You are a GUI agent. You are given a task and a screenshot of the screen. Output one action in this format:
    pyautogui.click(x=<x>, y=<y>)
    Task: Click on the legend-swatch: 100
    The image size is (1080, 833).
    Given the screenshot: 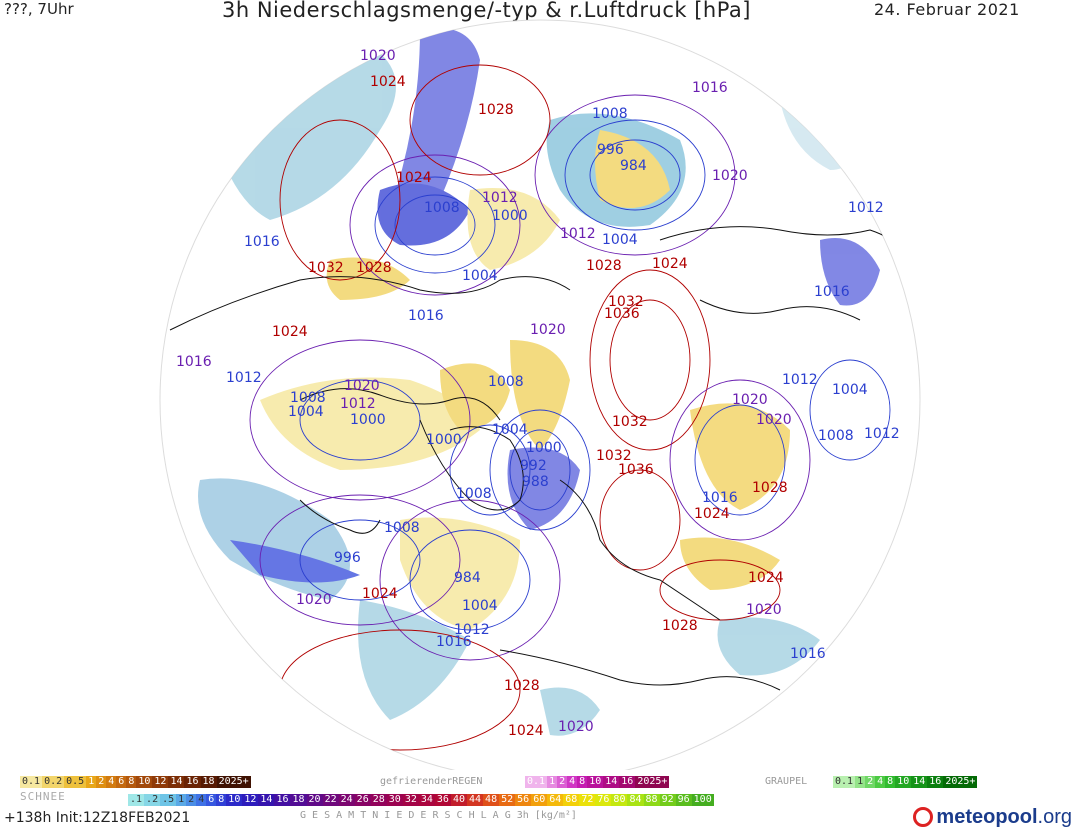 What is the action you would take?
    pyautogui.click(x=702, y=800)
    